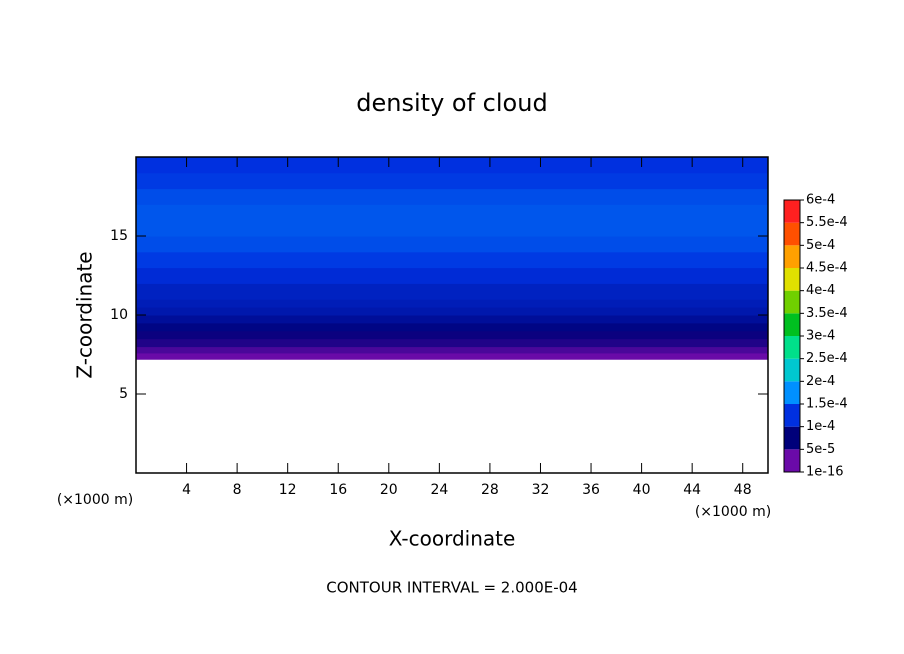 Image resolution: width=904 pixels, height=654 pixels. I want to click on y-tick-label: 15, so click(119, 236).